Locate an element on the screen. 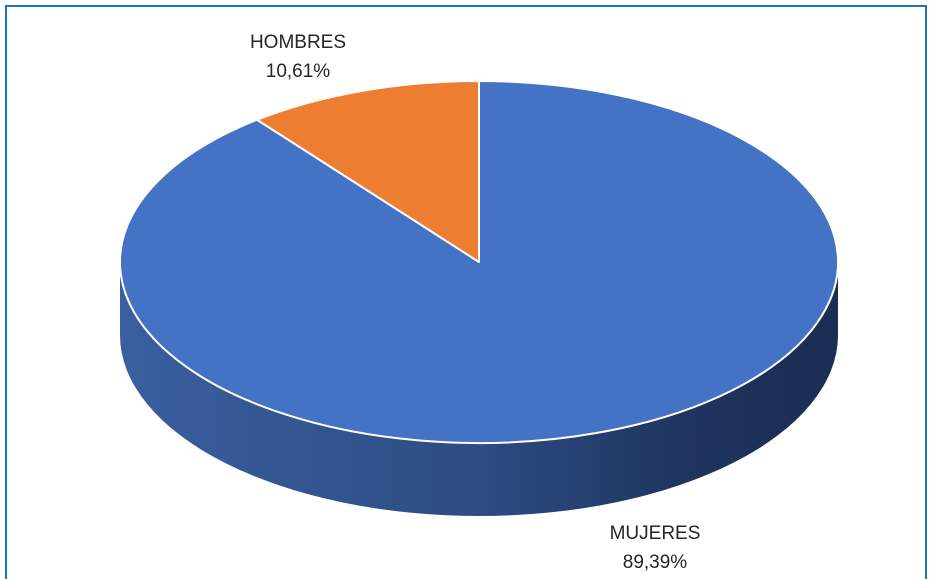 This screenshot has width=936, height=579. pie-slice-hombres is located at coordinates (368, 171).